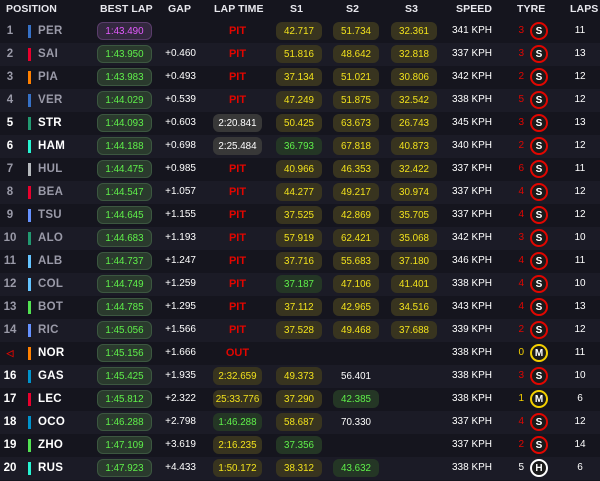  What do you see at coordinates (414, 100) in the screenshot?
I see `sector-3-cell: 32.542` at bounding box center [414, 100].